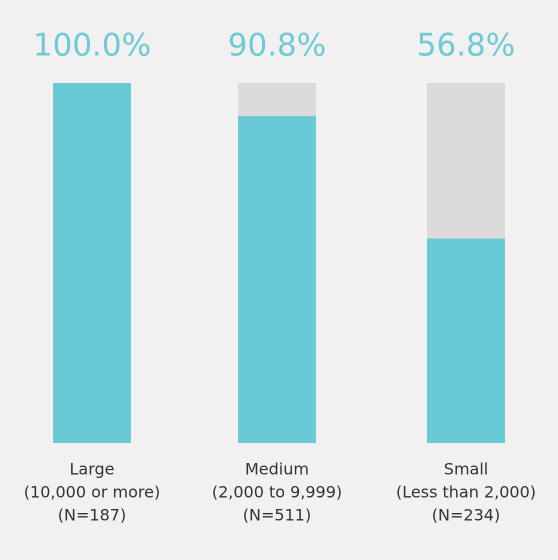 The image size is (558, 560). What do you see at coordinates (91, 469) in the screenshot?
I see `category-label: Large` at bounding box center [91, 469].